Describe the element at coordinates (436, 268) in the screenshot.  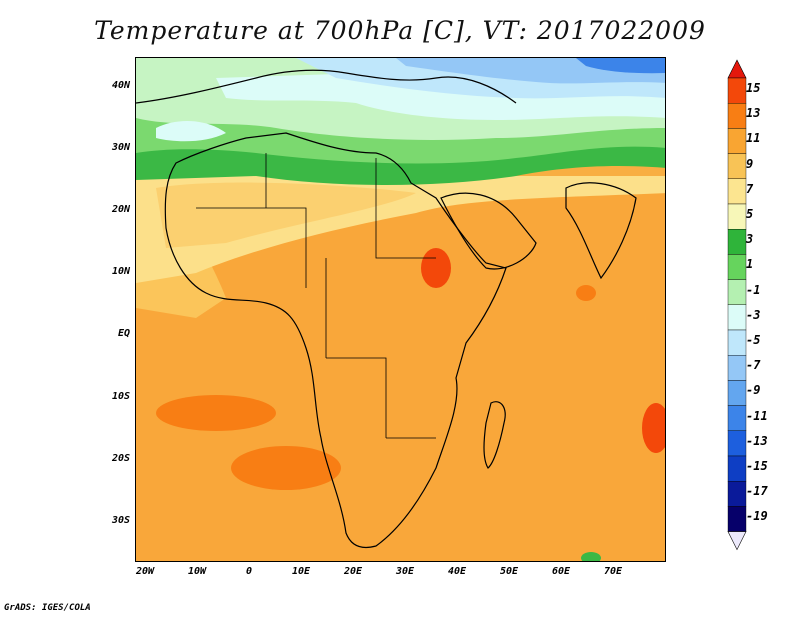
I see `hotspot-ethiopia` at that location.